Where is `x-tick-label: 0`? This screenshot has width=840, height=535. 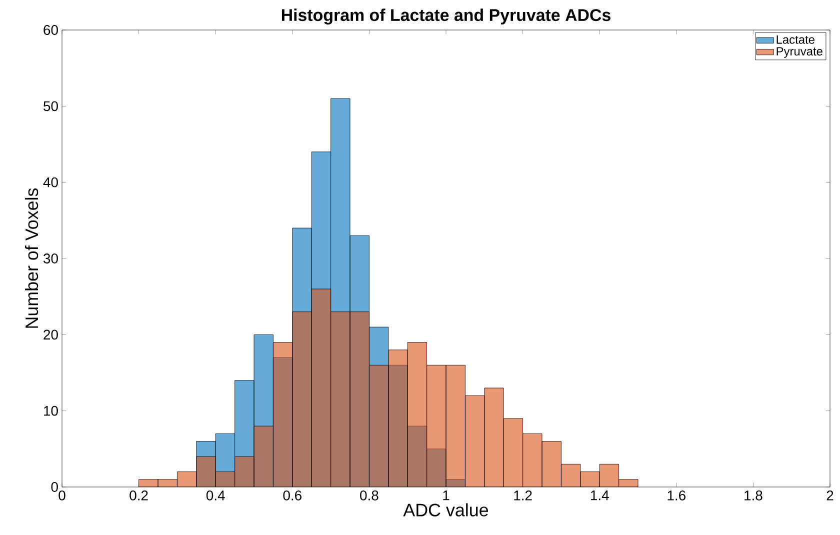 x-tick-label: 0 is located at coordinates (62, 495).